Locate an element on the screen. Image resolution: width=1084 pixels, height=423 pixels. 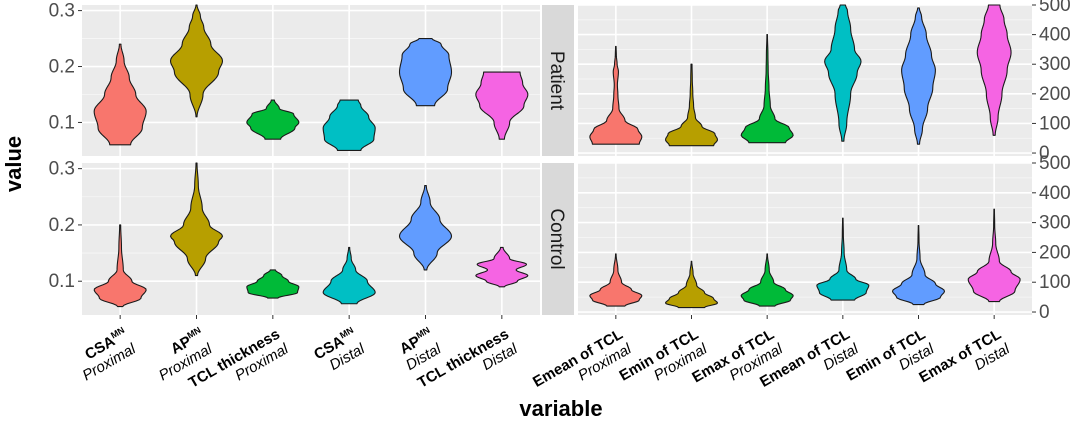
facet-strip-patient is located at coordinates (558, 80).